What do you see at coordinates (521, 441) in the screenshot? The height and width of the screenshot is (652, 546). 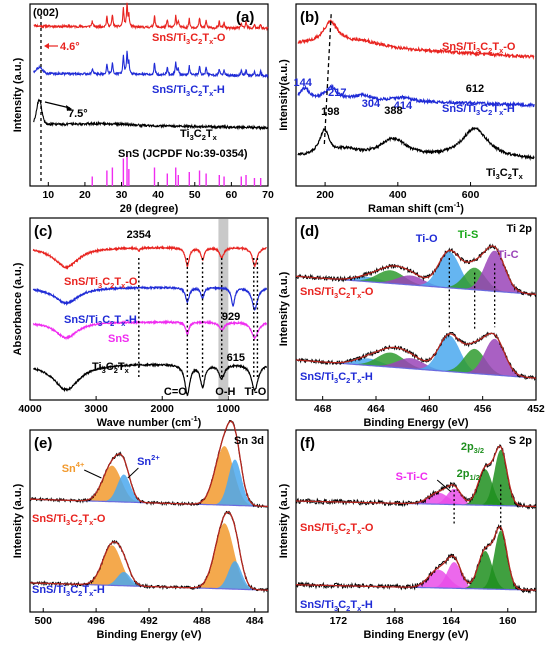 I see `panel-title: S 2p` at bounding box center [521, 441].